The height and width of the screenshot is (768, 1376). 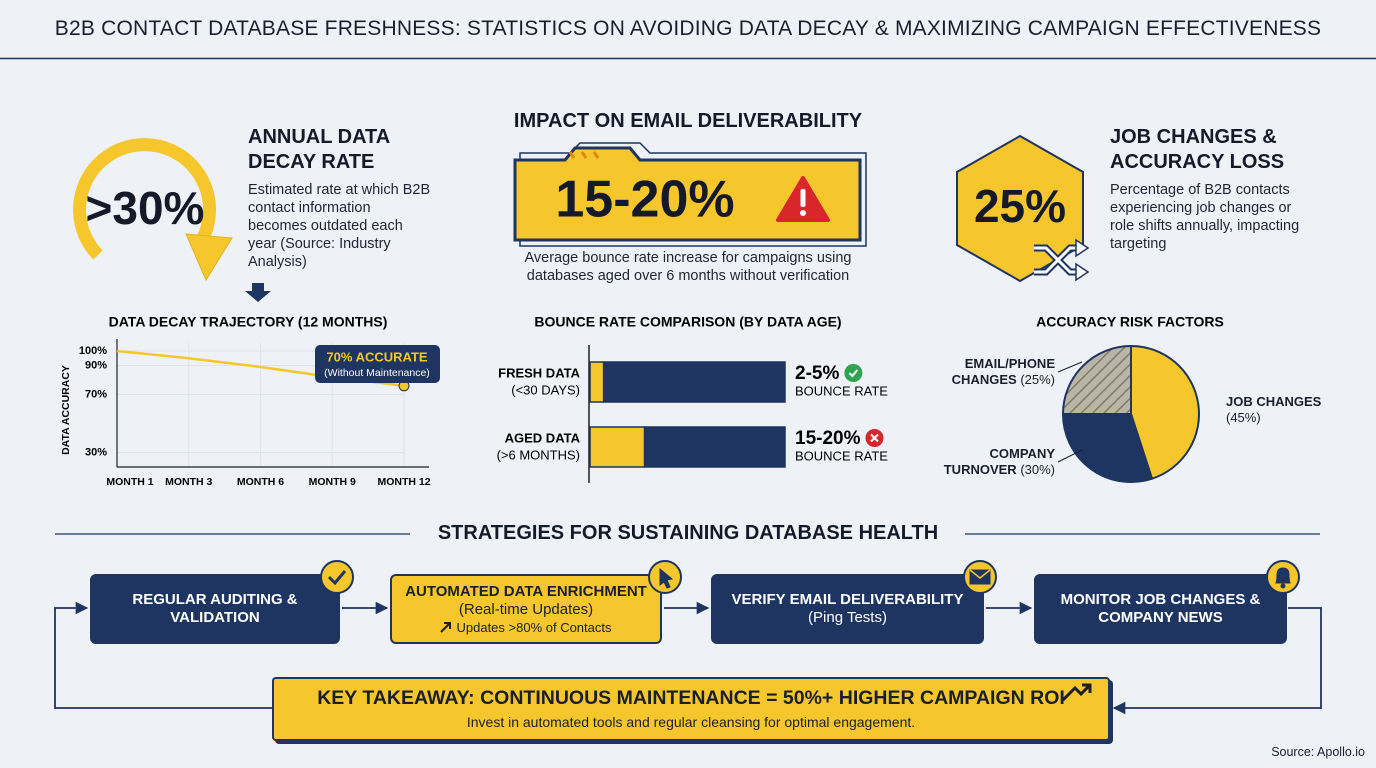 What do you see at coordinates (534, 627) in the screenshot?
I see `step-note: Updates >80% of Contacts` at bounding box center [534, 627].